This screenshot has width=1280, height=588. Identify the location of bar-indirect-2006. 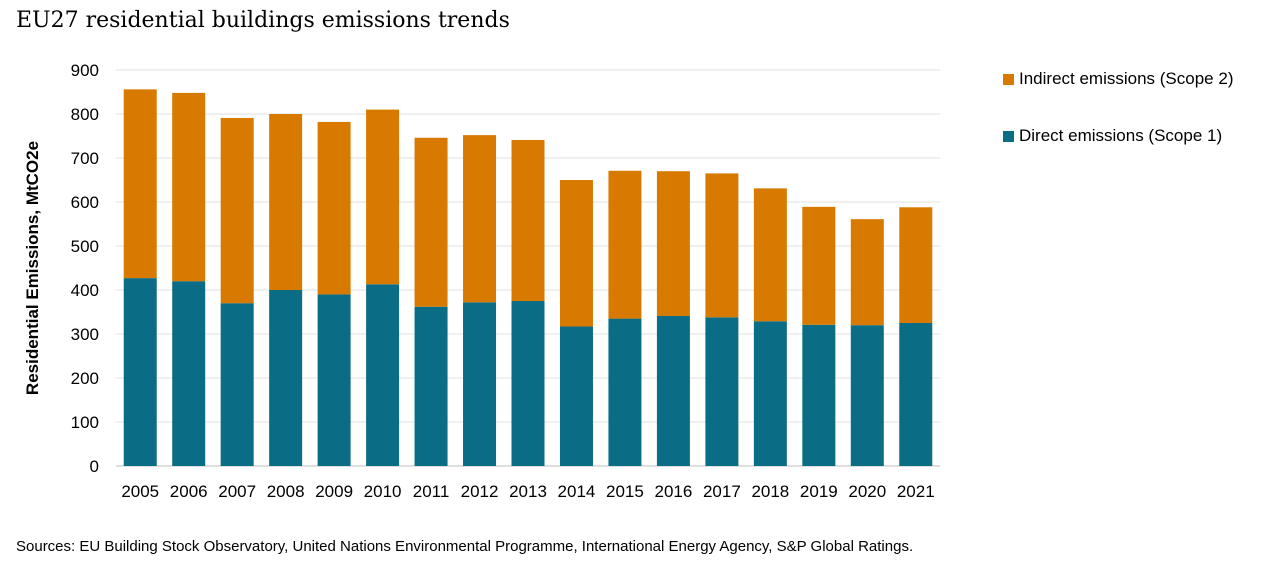
(189, 187).